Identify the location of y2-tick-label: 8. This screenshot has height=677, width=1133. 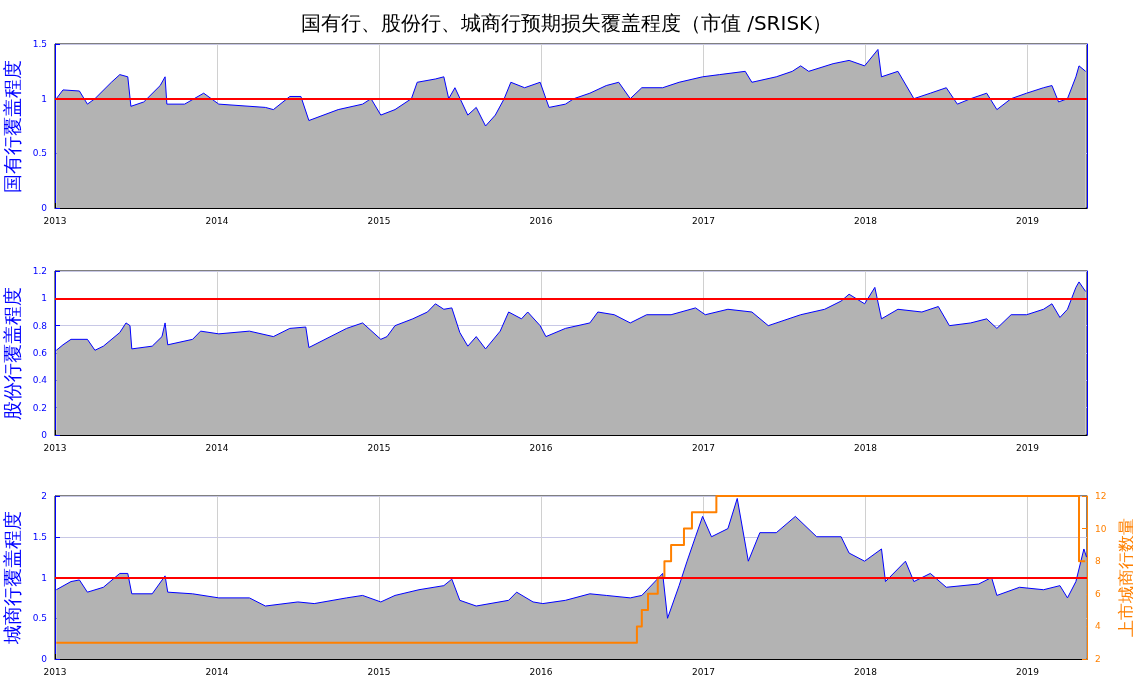
(1098, 561).